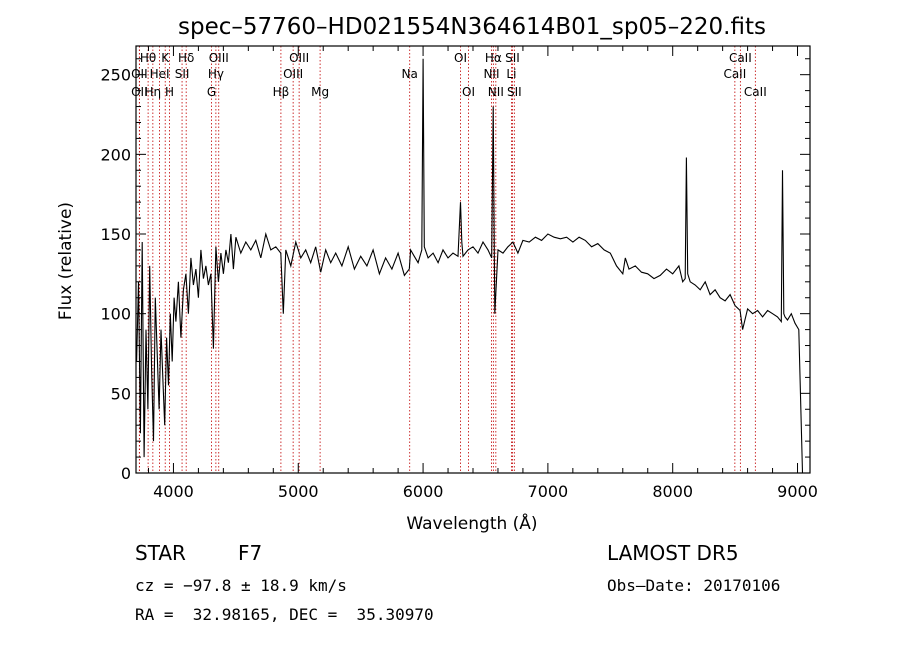 The height and width of the screenshot is (649, 900). I want to click on y-tick-label: 200, so click(115, 154).